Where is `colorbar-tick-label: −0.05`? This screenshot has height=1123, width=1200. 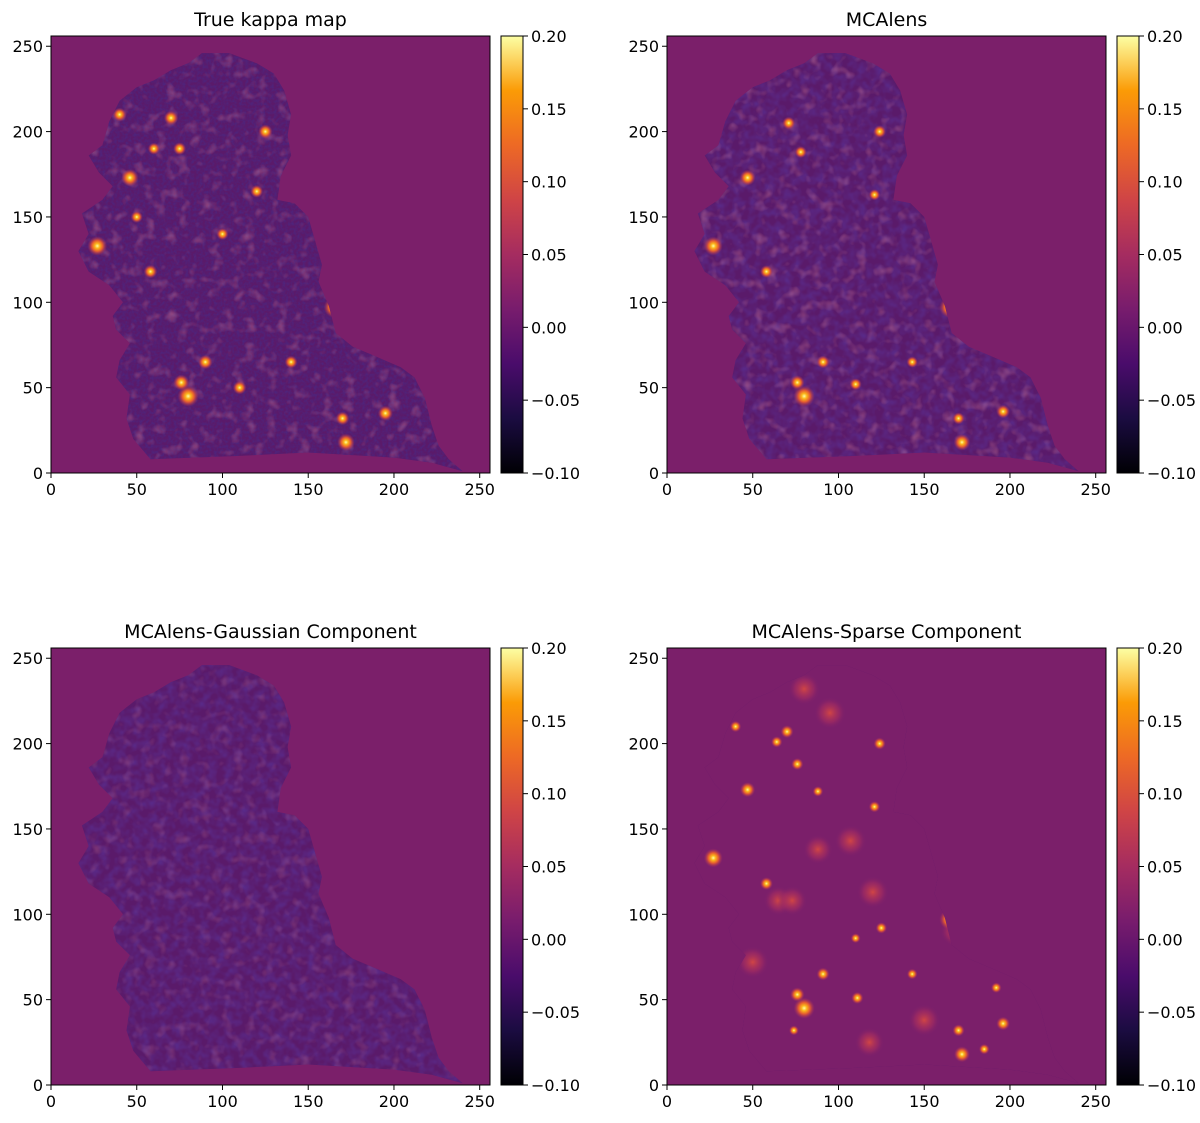
colorbar-tick-label: −0.05 is located at coordinates (1171, 1012).